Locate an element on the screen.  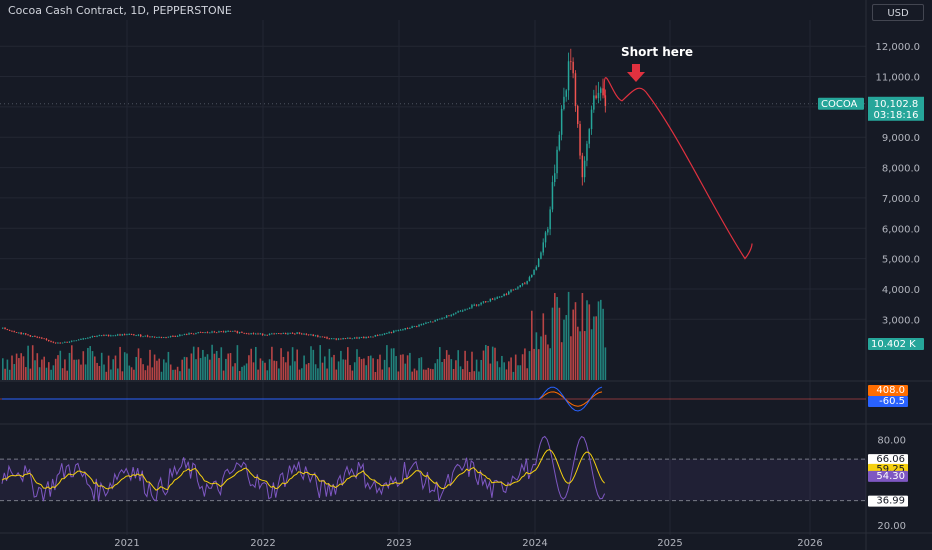
currency-button: USD is located at coordinates (898, 12).